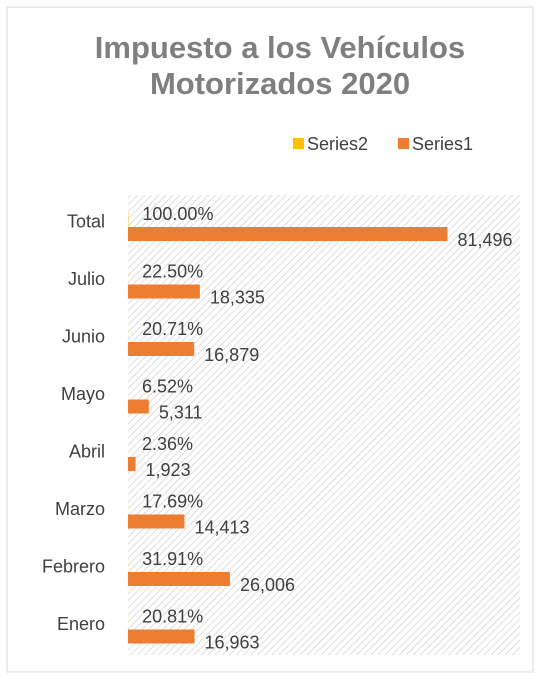 The height and width of the screenshot is (679, 541). I want to click on data-label: 18,335, so click(237, 297).